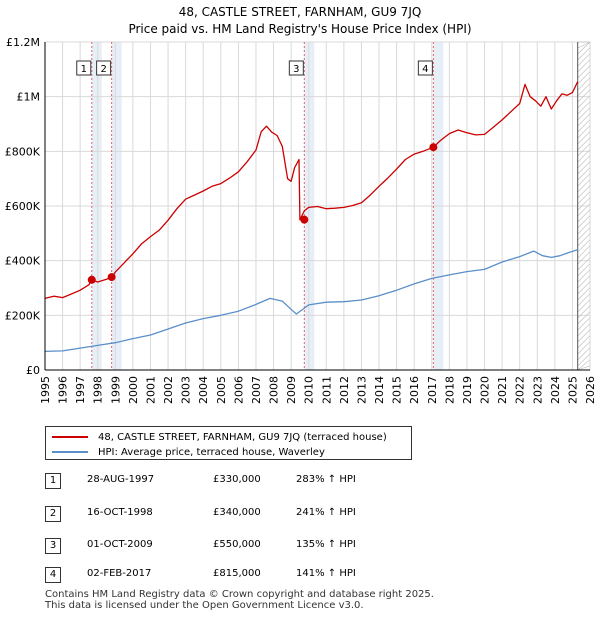  Describe the element at coordinates (121, 479) in the screenshot. I see `transaction-date: 28-AUG-1997` at that location.